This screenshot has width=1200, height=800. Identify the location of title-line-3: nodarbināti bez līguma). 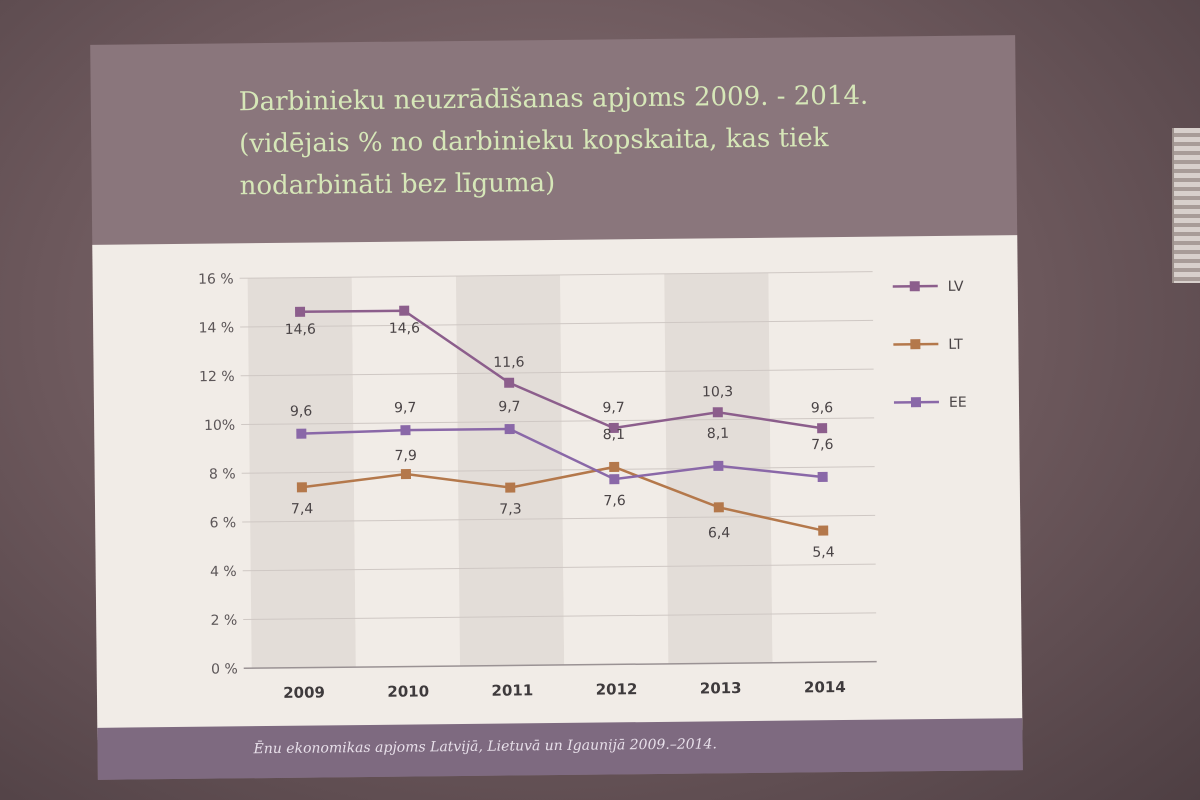
(397, 185).